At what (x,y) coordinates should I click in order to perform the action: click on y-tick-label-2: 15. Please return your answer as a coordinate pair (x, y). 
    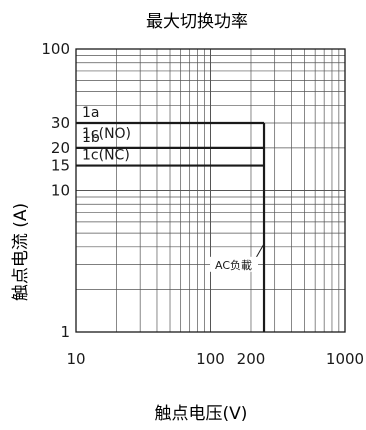
    Looking at the image, I should click on (60, 166).